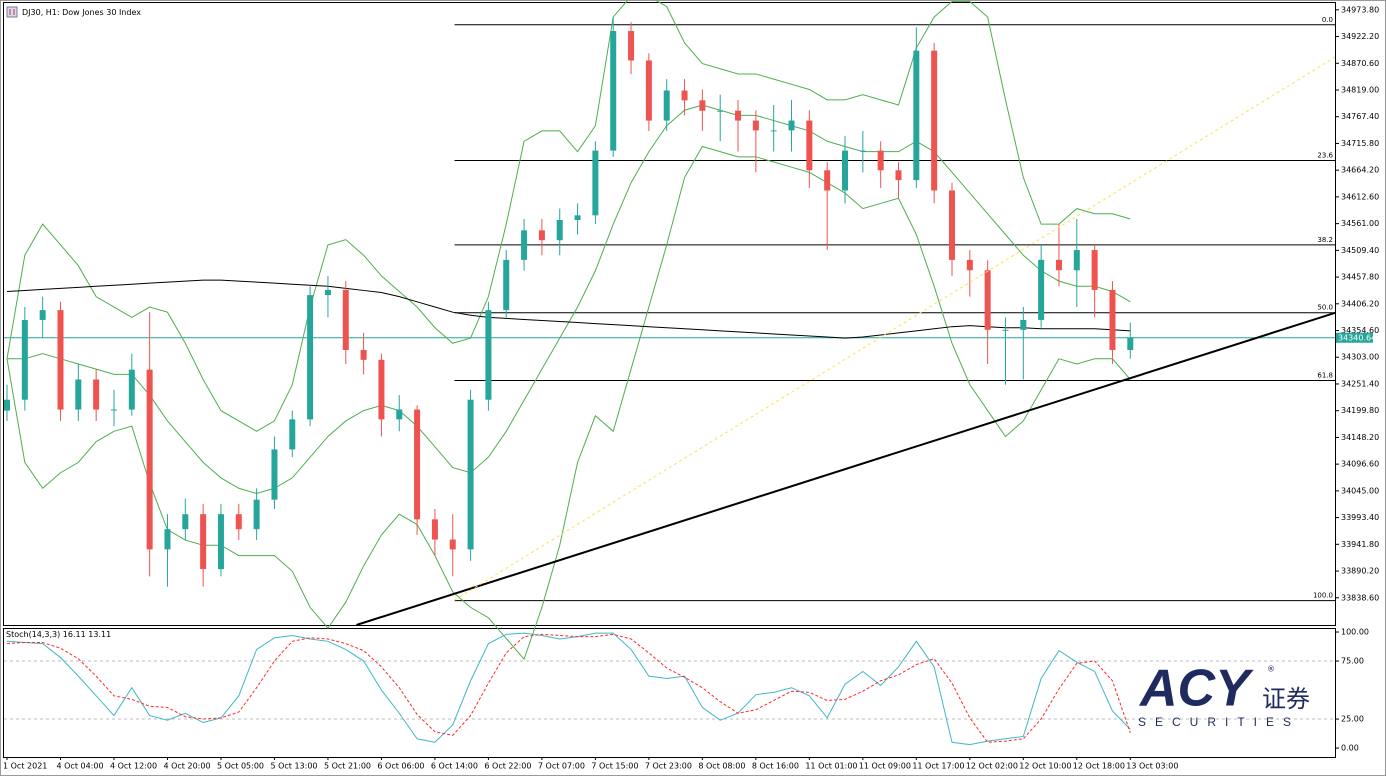 The width and height of the screenshot is (1386, 776). Describe the element at coordinates (1360, 250) in the screenshot. I see `y-tick-label: 34509.40` at that location.